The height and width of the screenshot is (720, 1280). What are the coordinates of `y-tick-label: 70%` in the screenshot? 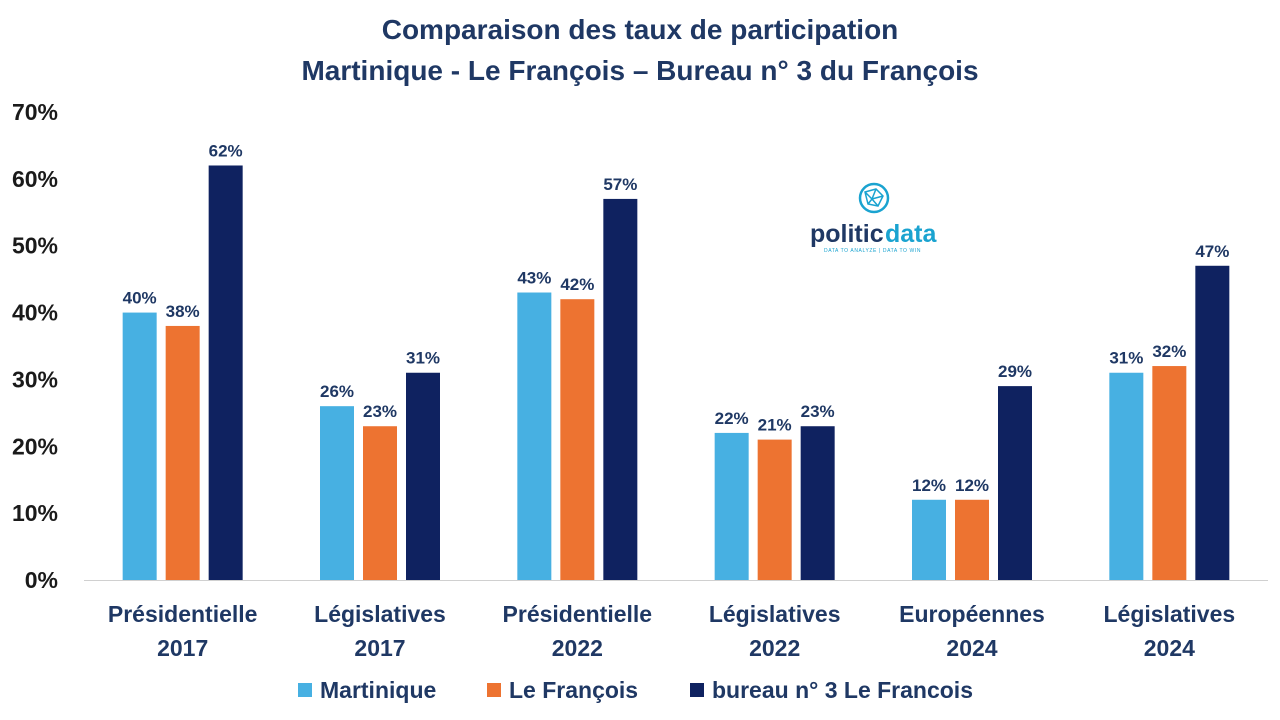 It's located at (35, 112).